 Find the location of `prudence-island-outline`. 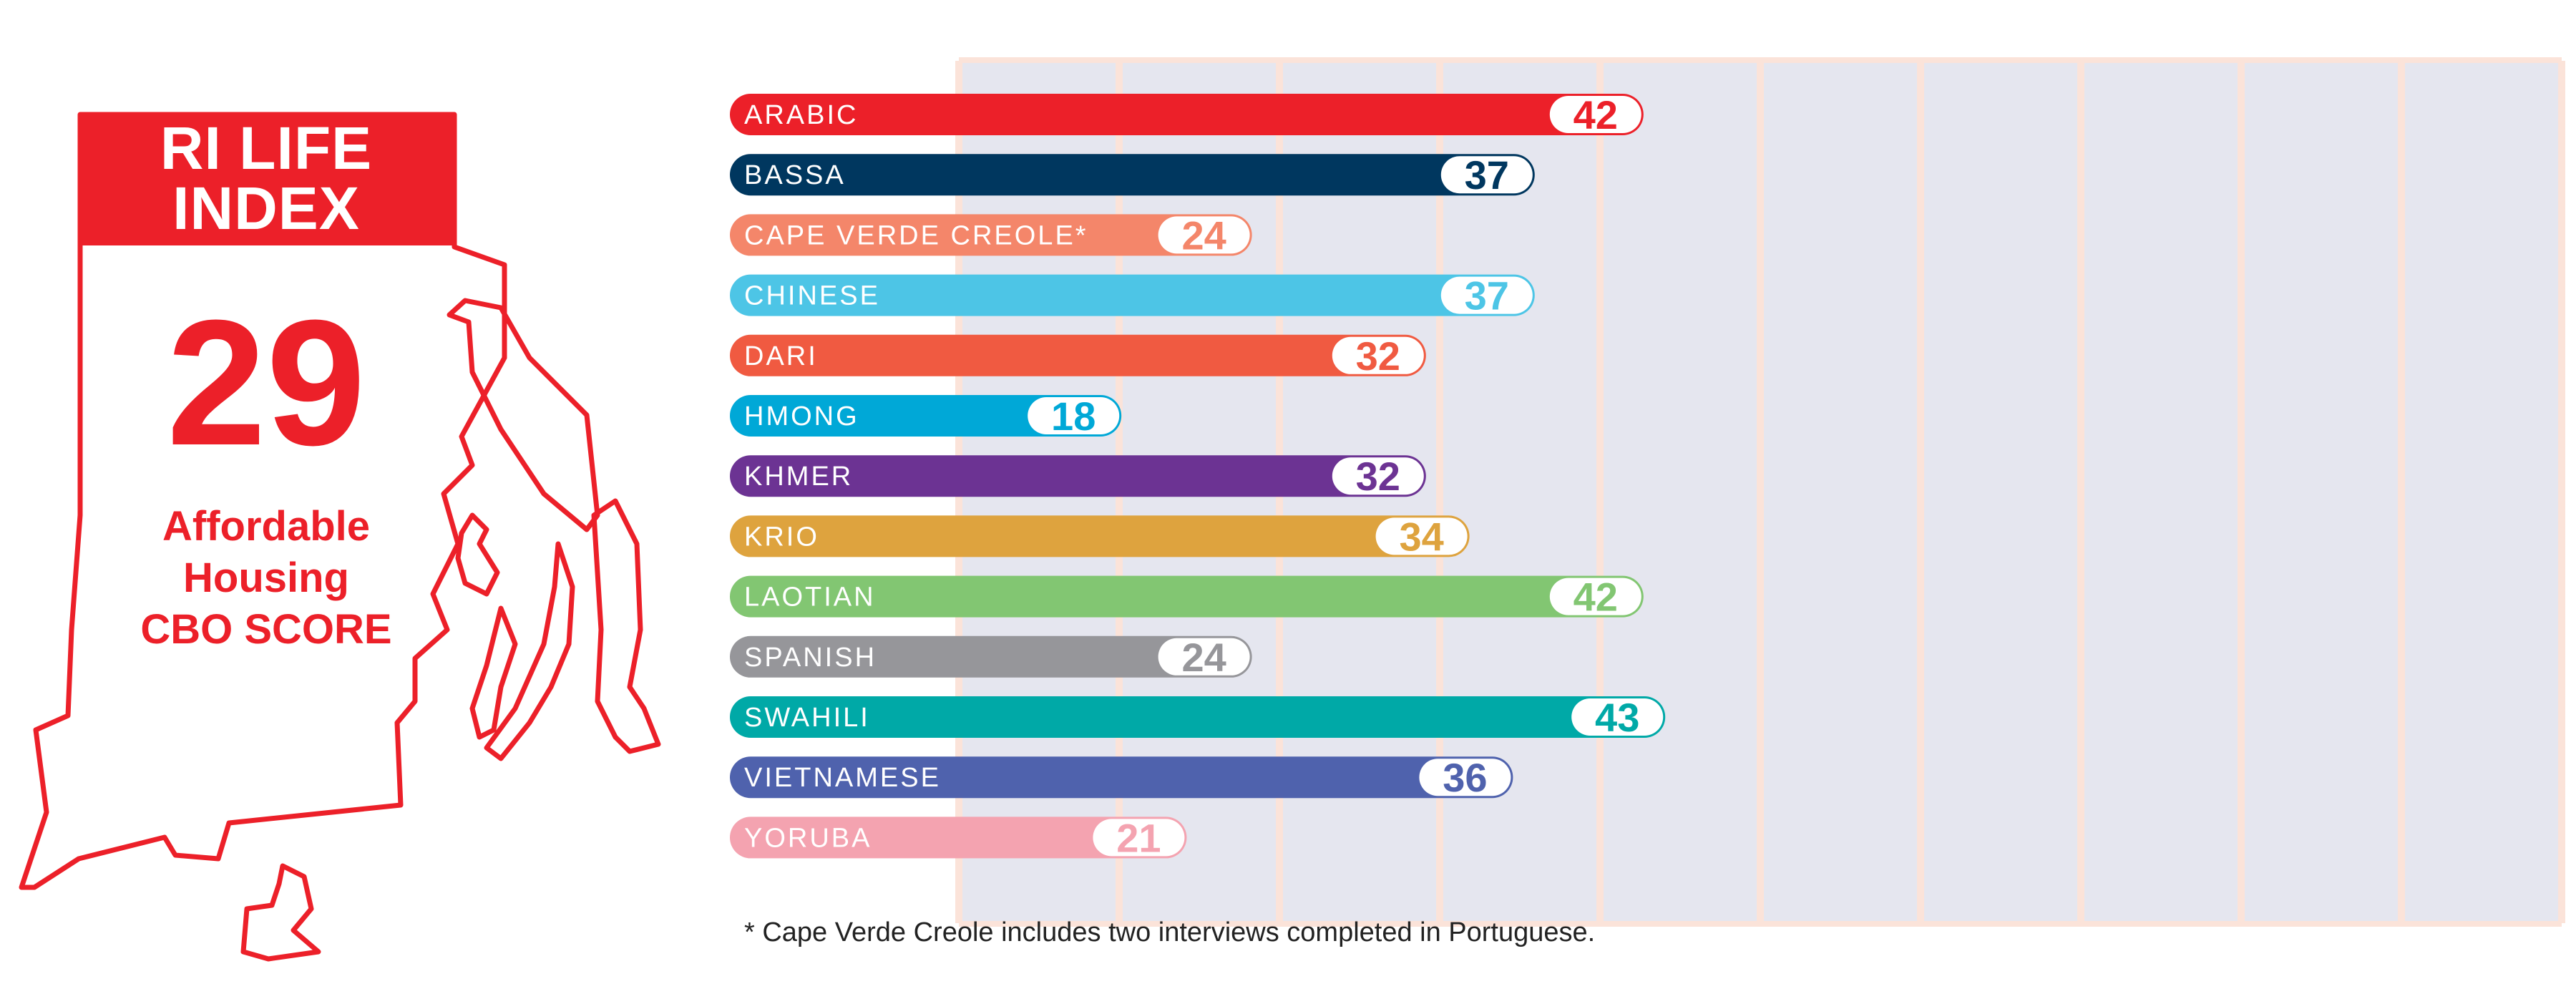

prudence-island-outline is located at coordinates (493, 673).